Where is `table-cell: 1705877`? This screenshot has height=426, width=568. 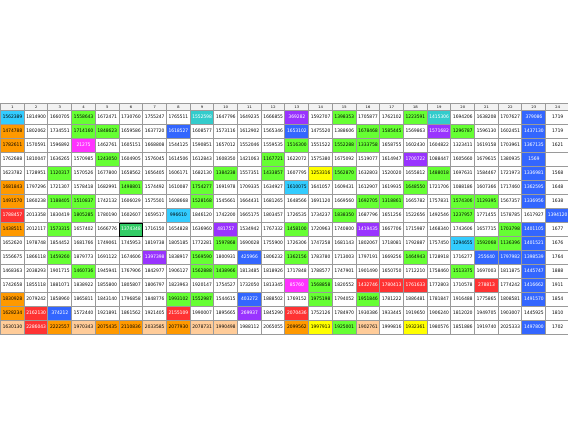
table-cell: 1705877 is located at coordinates (368, 117).